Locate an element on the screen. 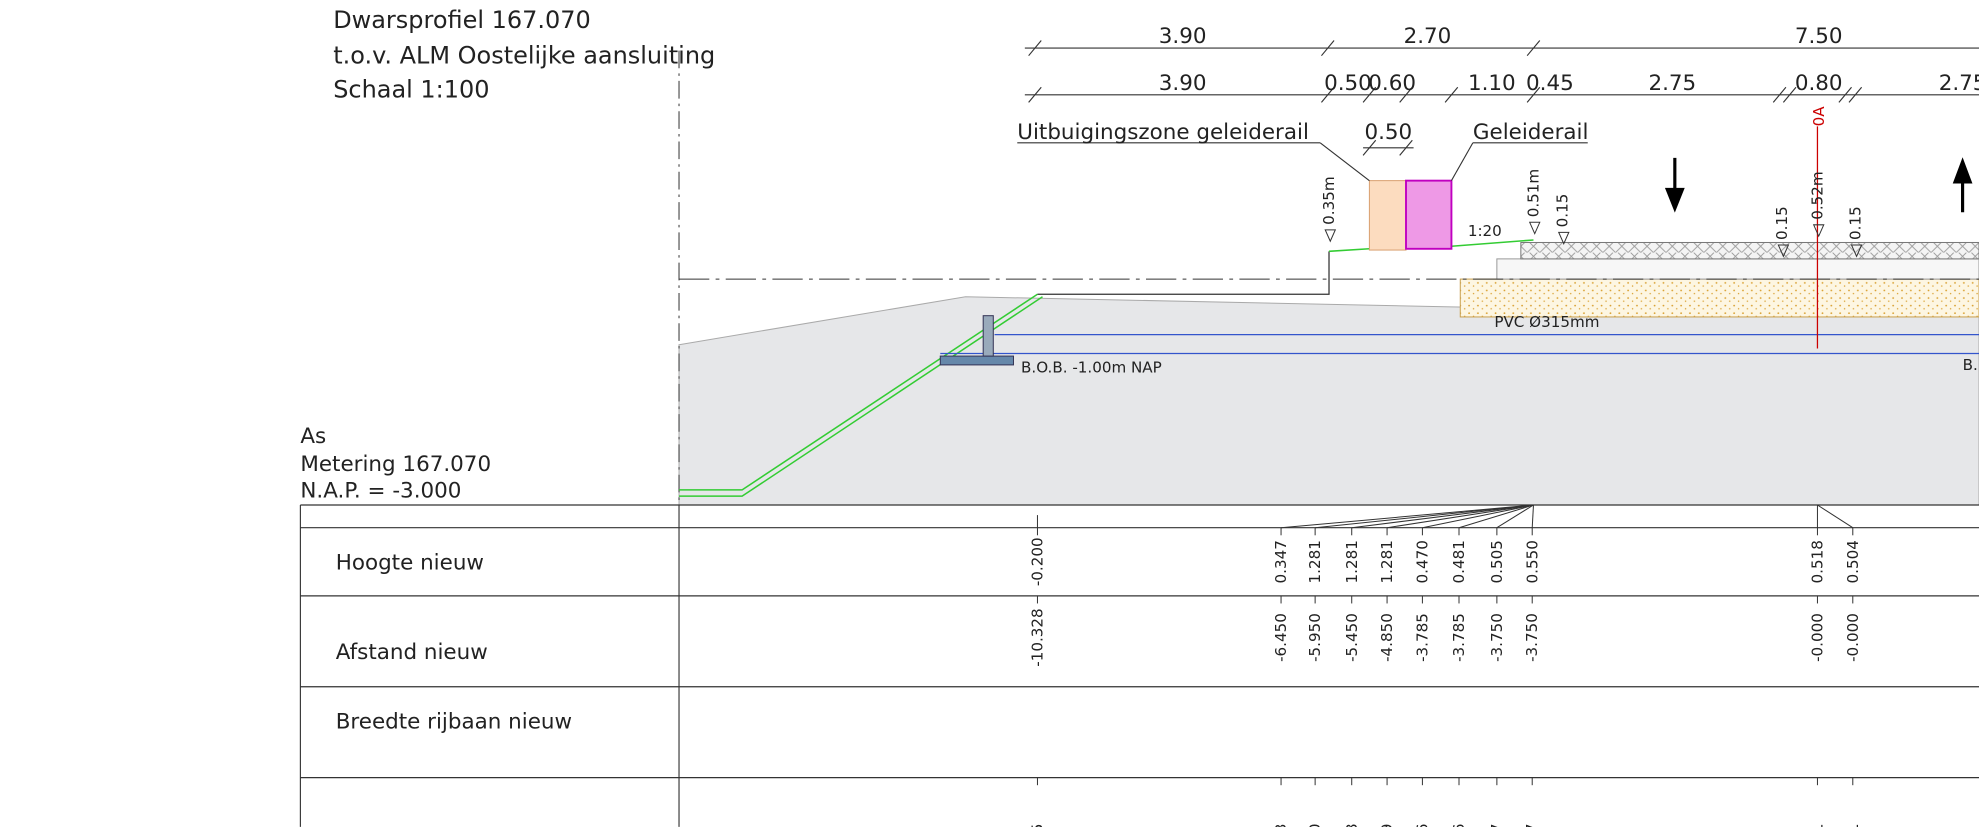  cell-value: -5.950 is located at coordinates (1315, 637).